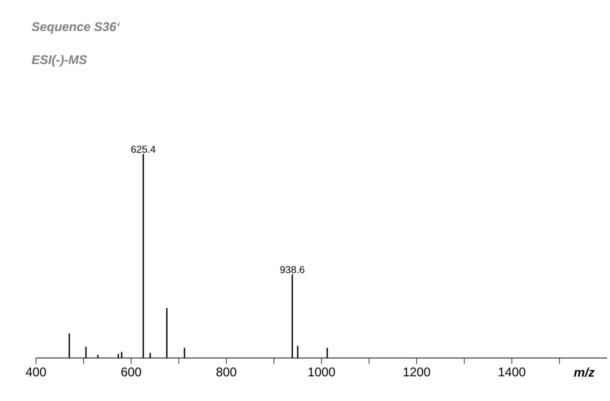  Describe the element at coordinates (321, 372) in the screenshot. I see `x-tick-label: 1000` at that location.